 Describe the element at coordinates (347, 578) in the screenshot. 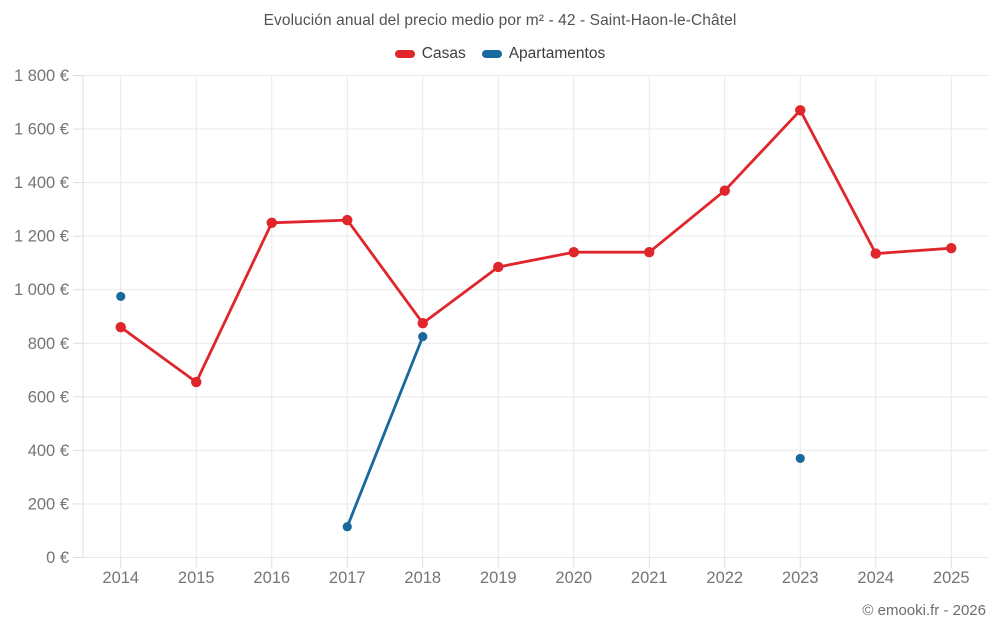

I see `x-tick-label: 2017` at that location.